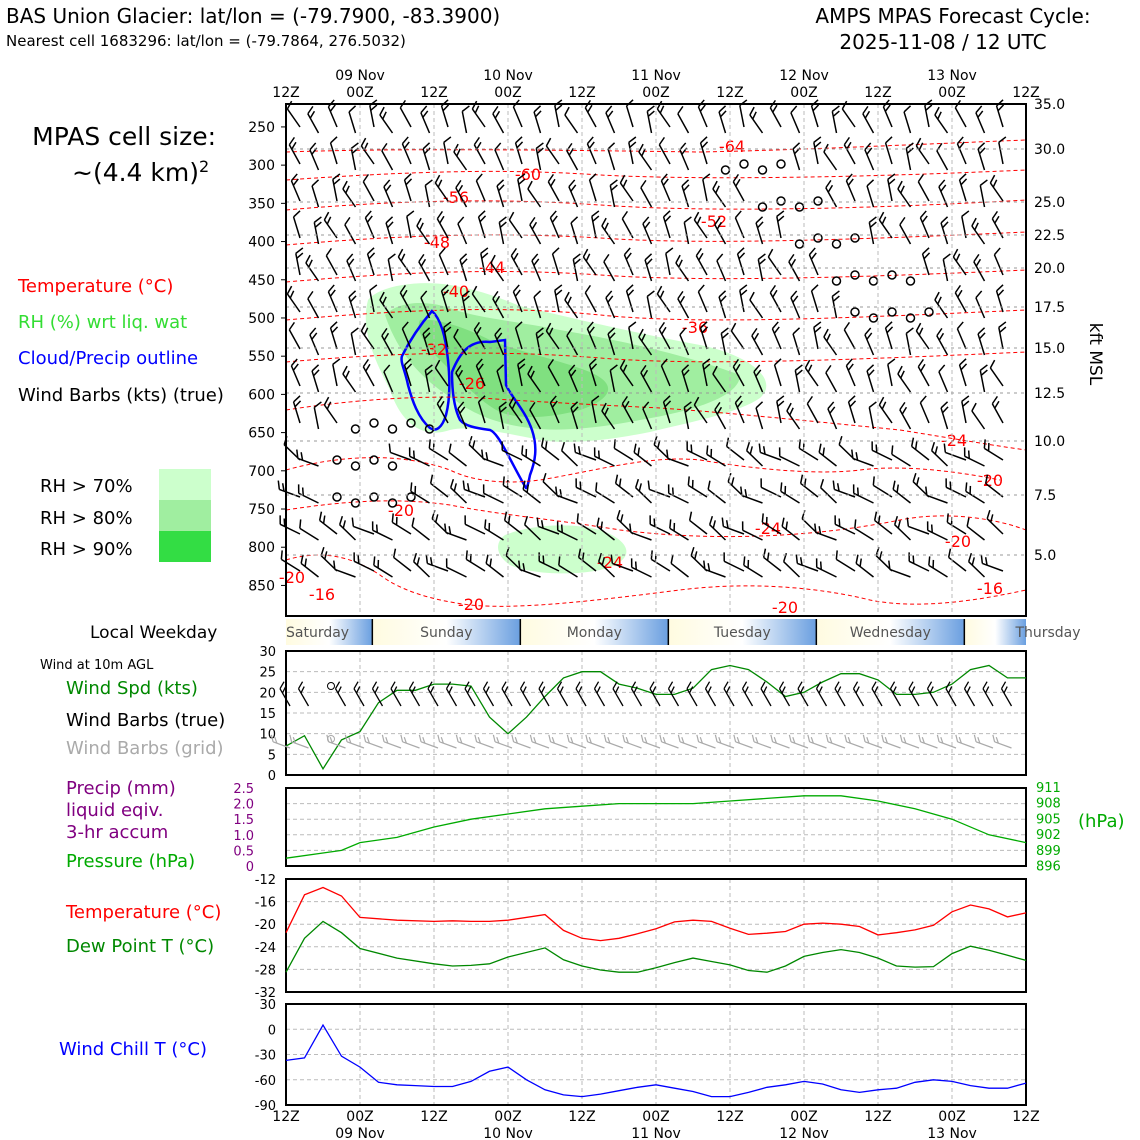  What do you see at coordinates (1048, 819) in the screenshot?
I see `right-tick-label: 905` at bounding box center [1048, 819].